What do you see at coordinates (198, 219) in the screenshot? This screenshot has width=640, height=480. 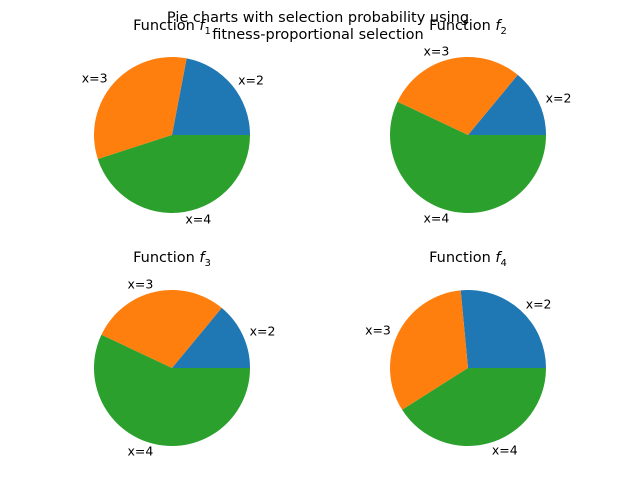 I see `pie-1-label-x=4: x=4` at bounding box center [198, 219].